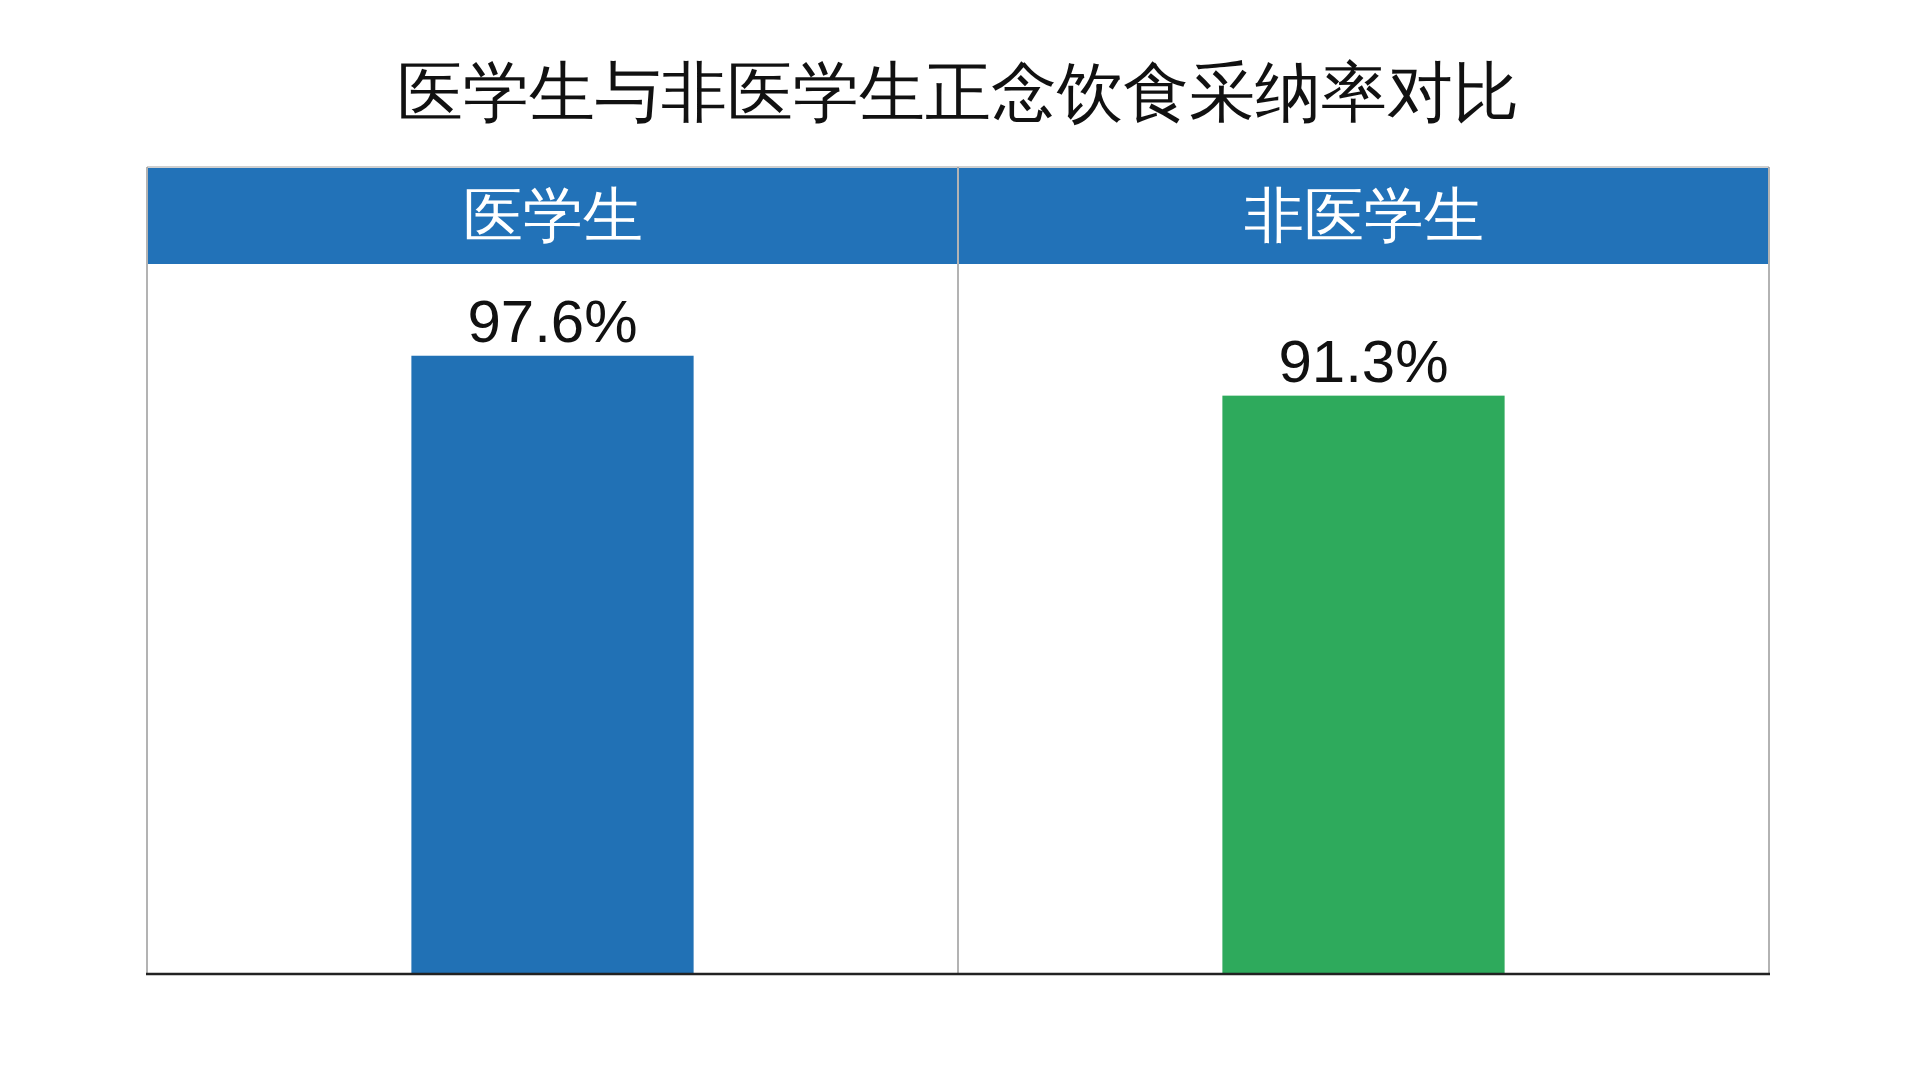 The height and width of the screenshot is (1079, 1920). Describe the element at coordinates (1363, 215) in the screenshot. I see `x-tick-label: 非医学生` at that location.